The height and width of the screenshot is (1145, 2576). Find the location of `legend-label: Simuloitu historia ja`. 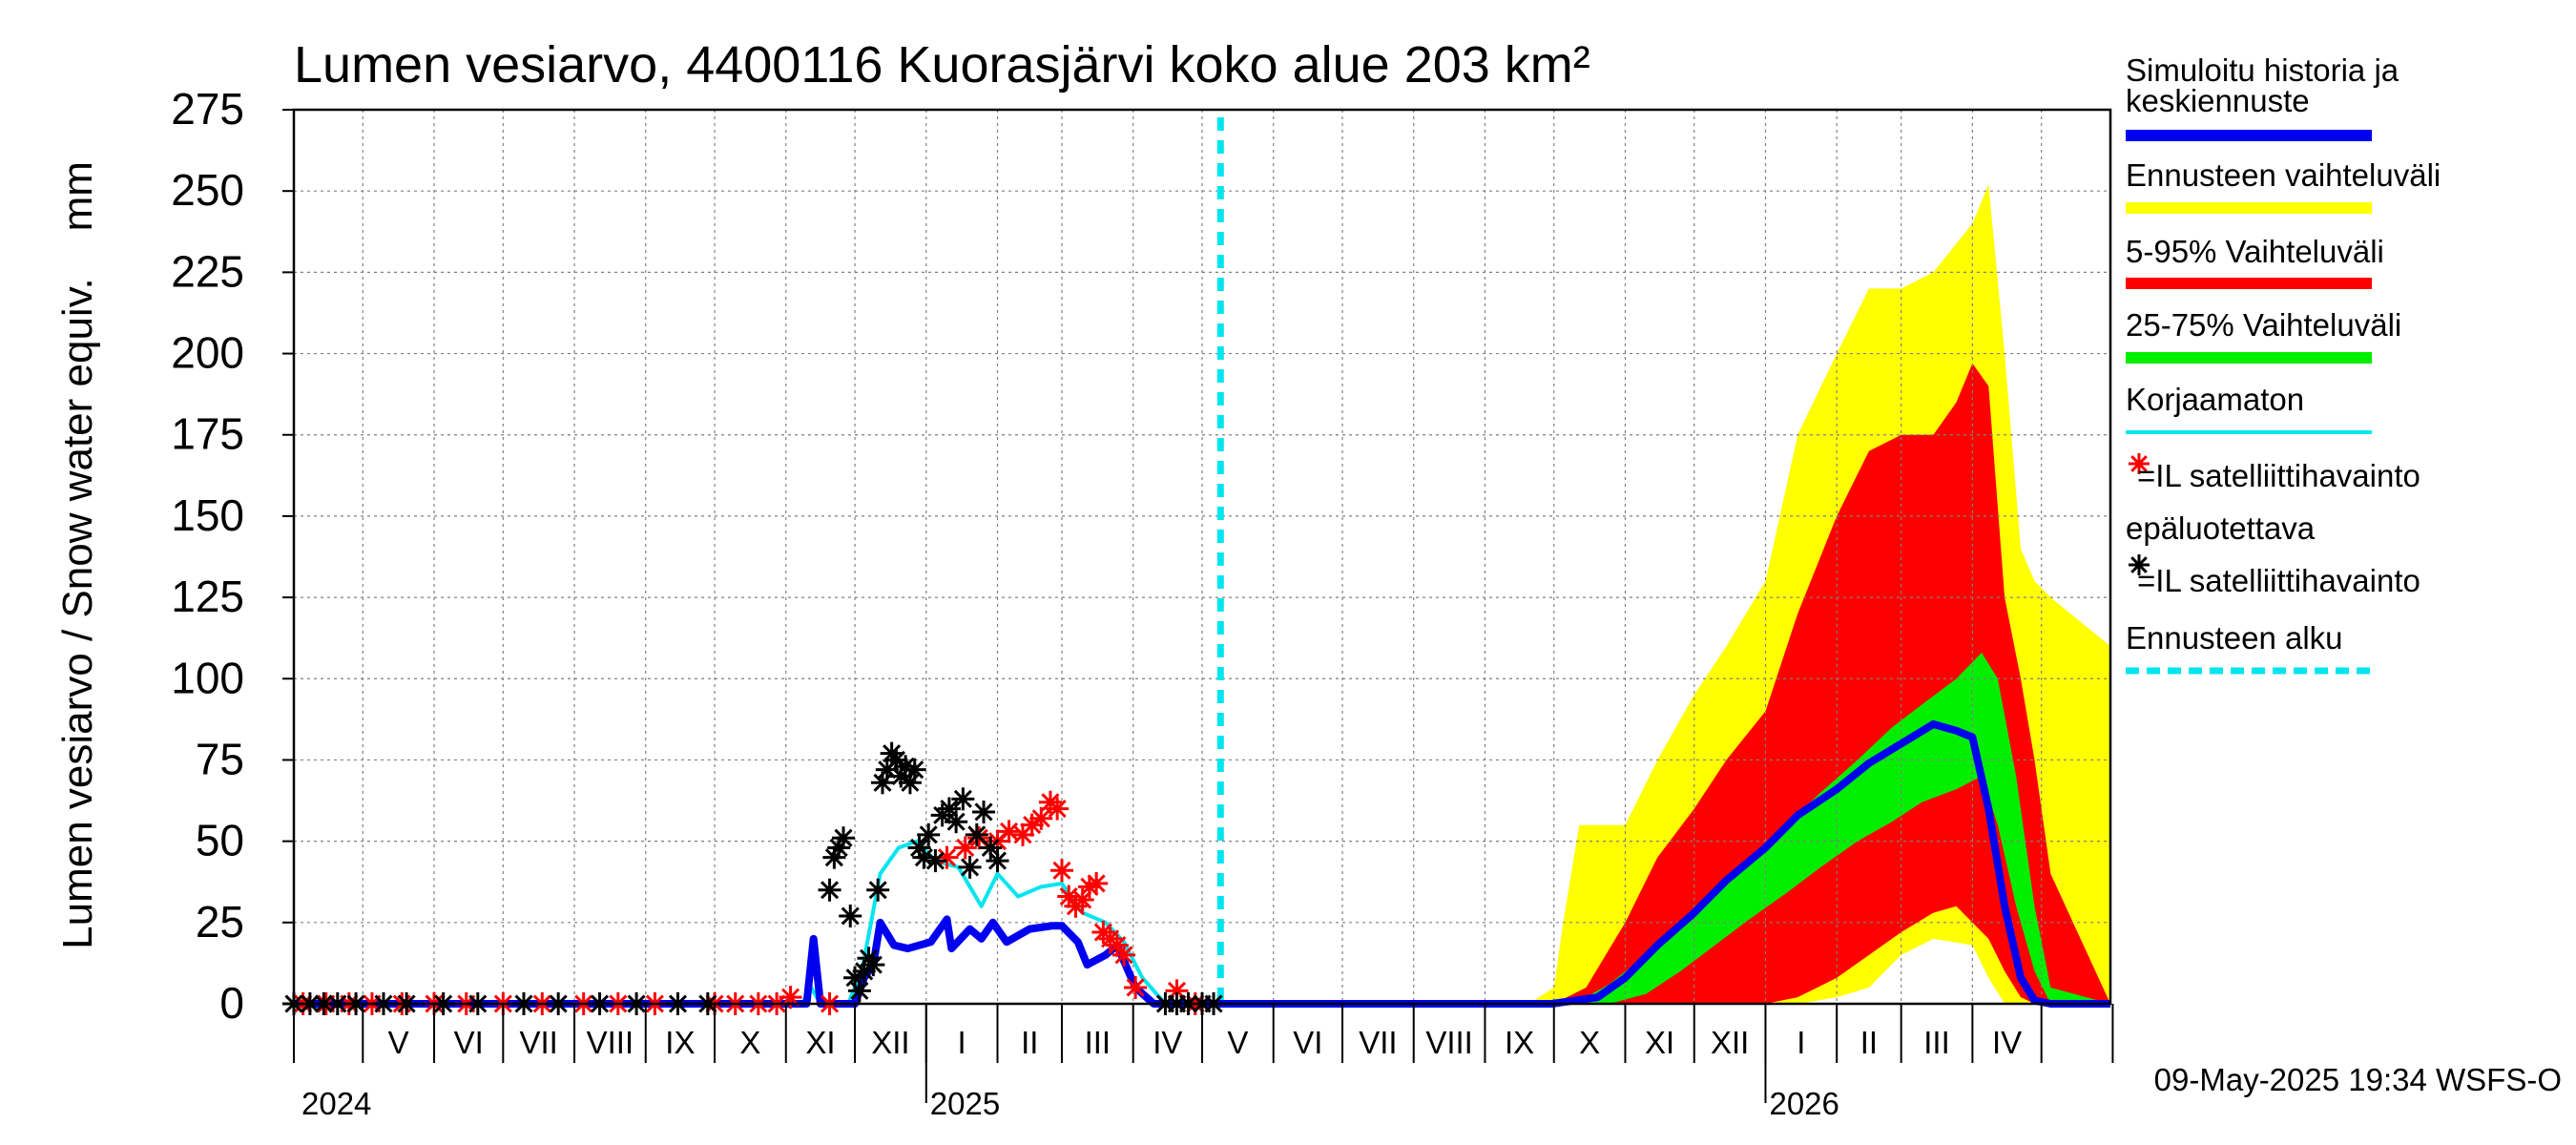

legend-label: Simuloitu historia ja is located at coordinates (2262, 70).